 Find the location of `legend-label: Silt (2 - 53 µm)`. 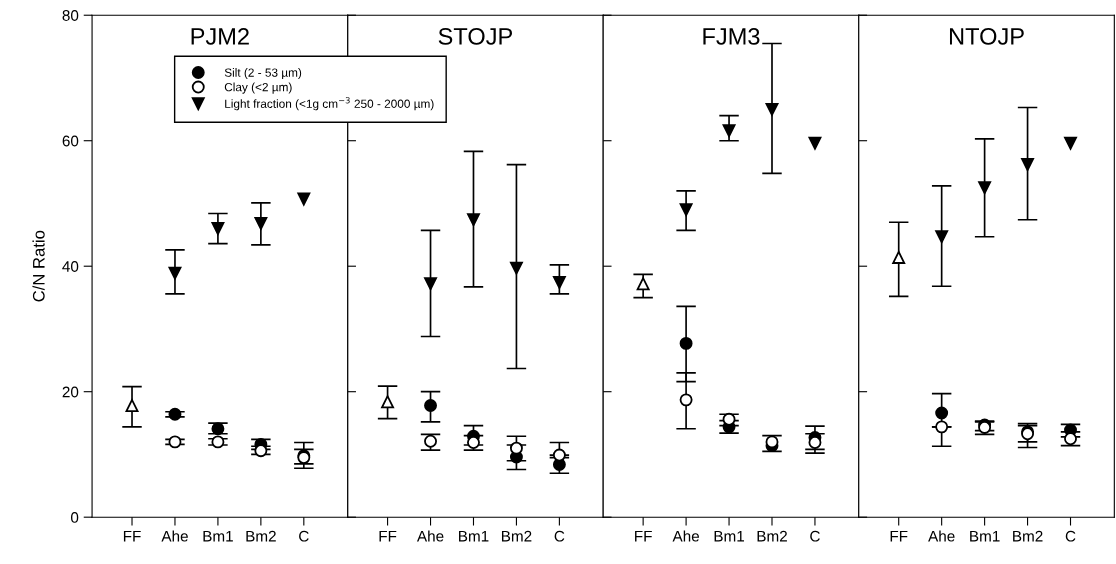

legend-label: Silt (2 - 53 µm) is located at coordinates (263, 74).